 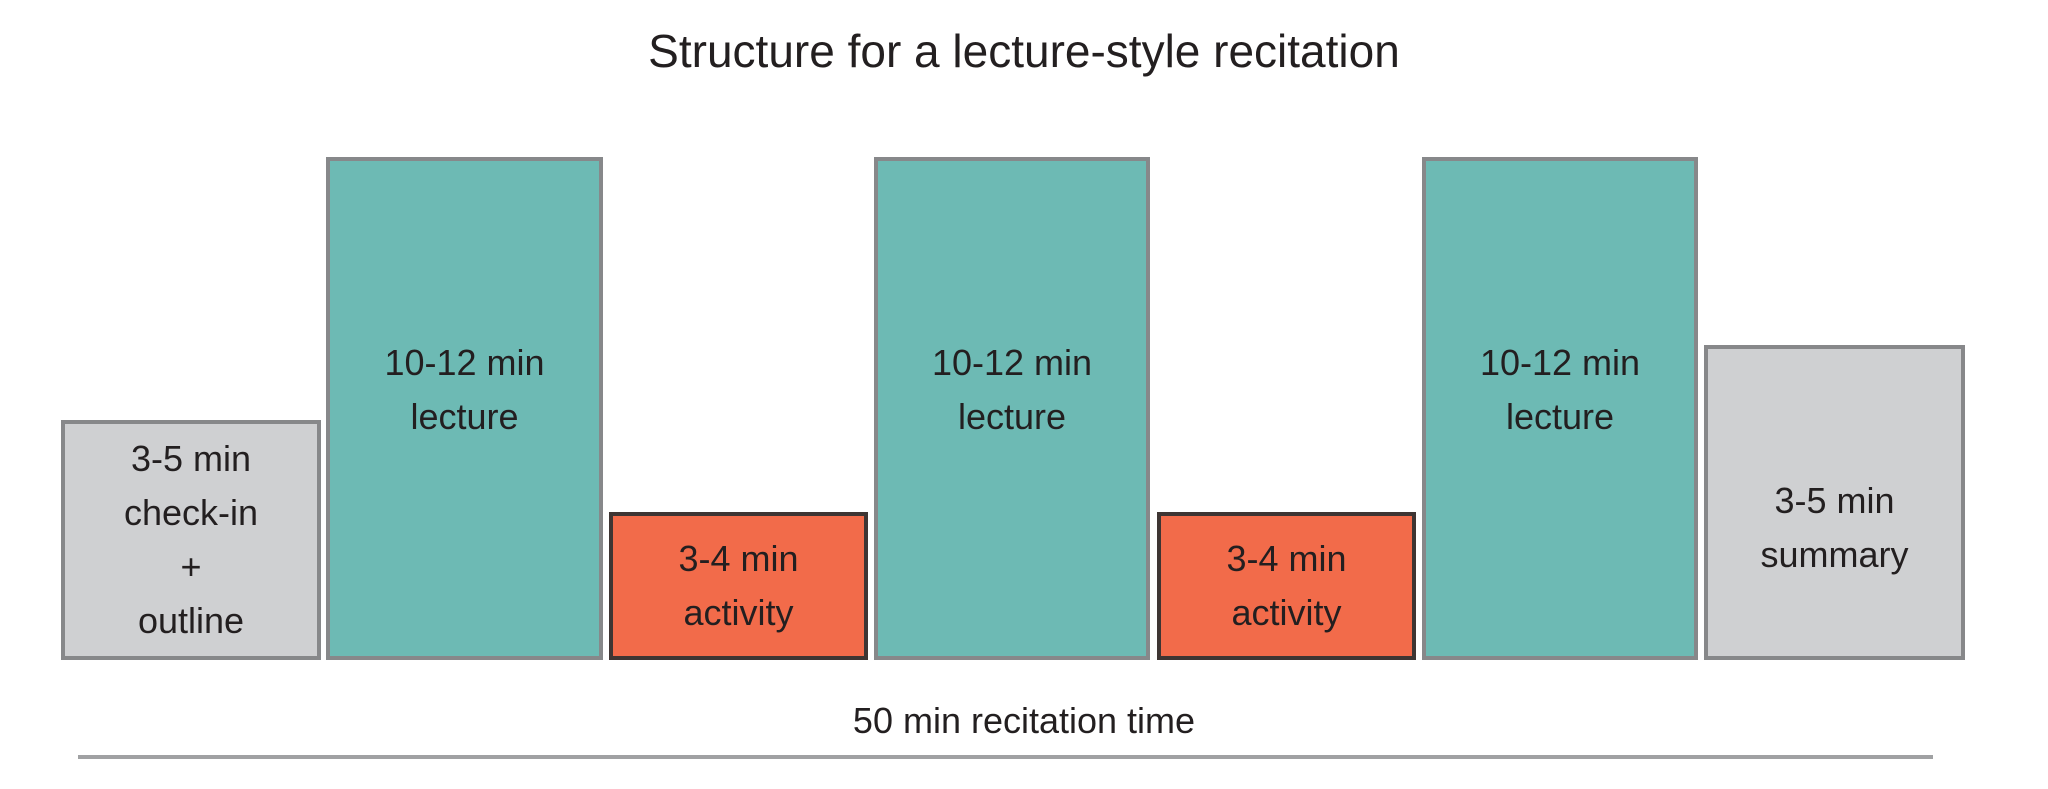 I want to click on lecture-block-3: 10-12 min lecture, so click(x=1560, y=408).